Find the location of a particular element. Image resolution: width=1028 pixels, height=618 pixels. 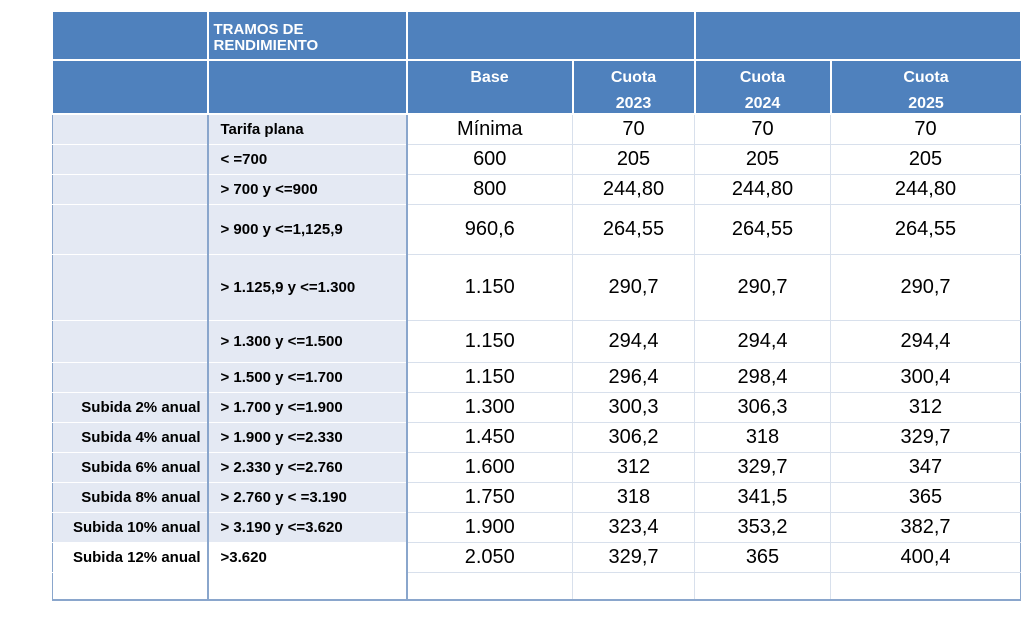

range-cell: > 1.900 y <=2.330 is located at coordinates (307, 437).